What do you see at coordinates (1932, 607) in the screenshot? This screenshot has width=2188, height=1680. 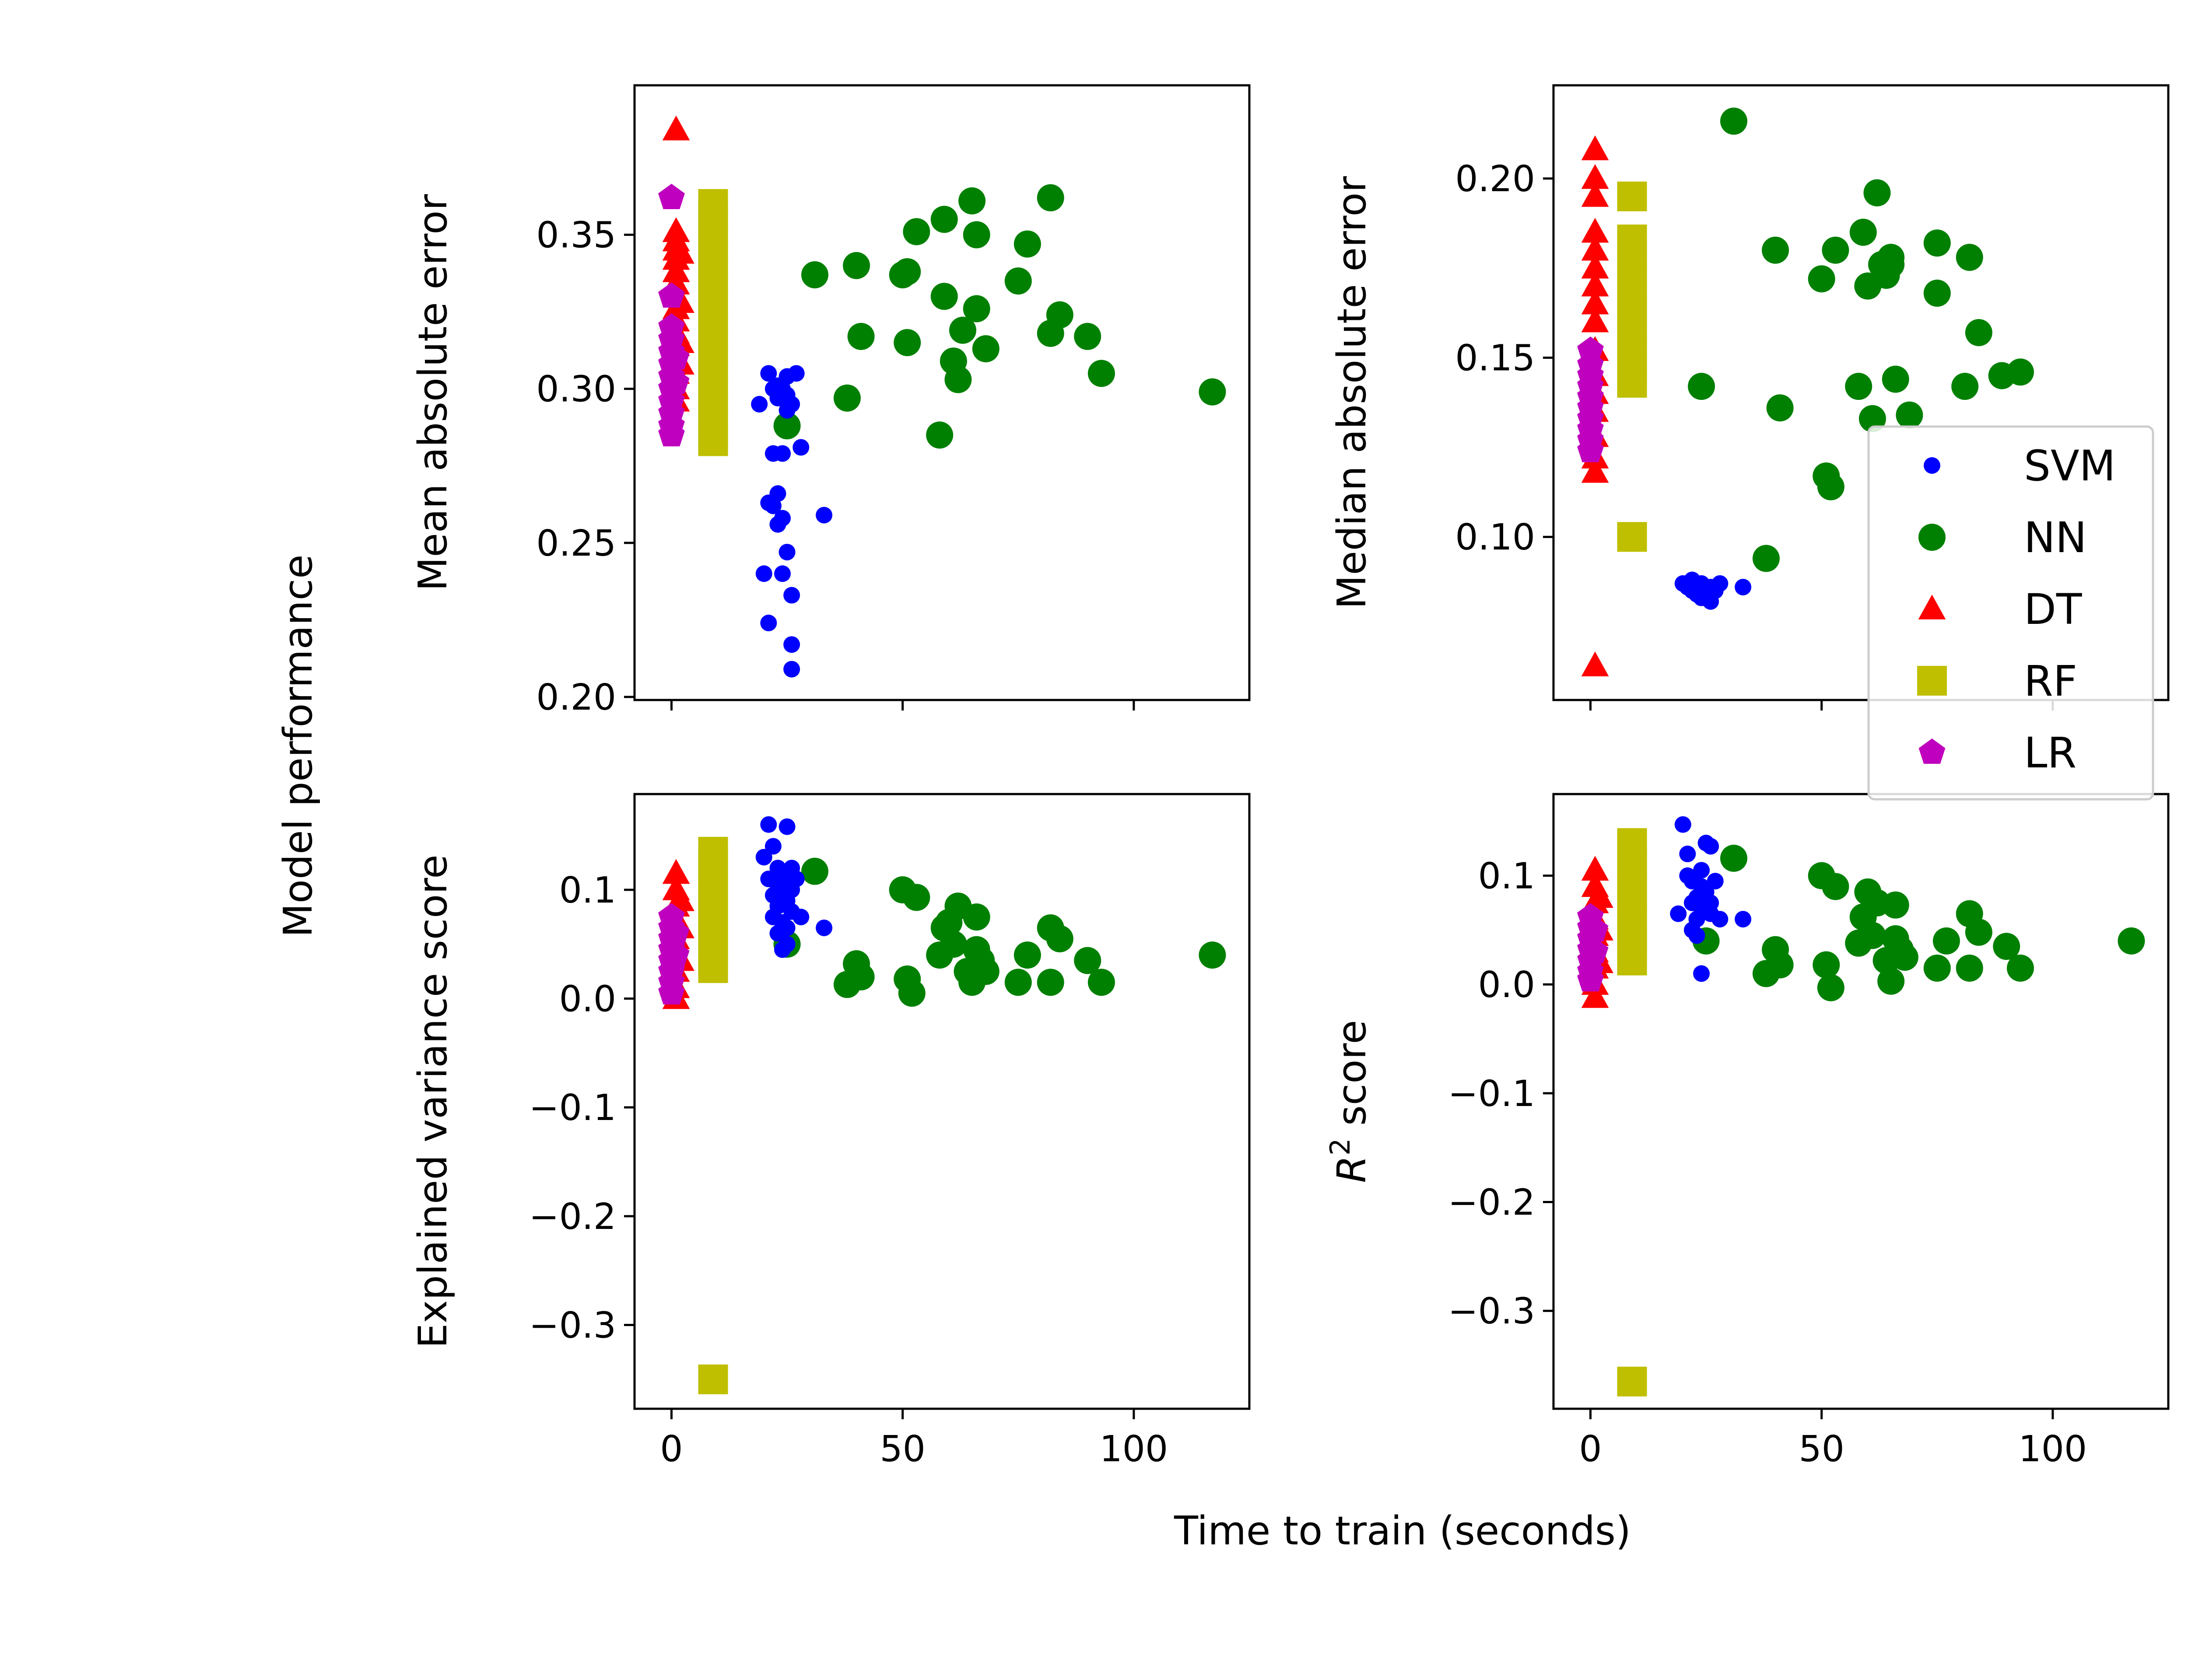 I see `legend-marker-dt` at bounding box center [1932, 607].